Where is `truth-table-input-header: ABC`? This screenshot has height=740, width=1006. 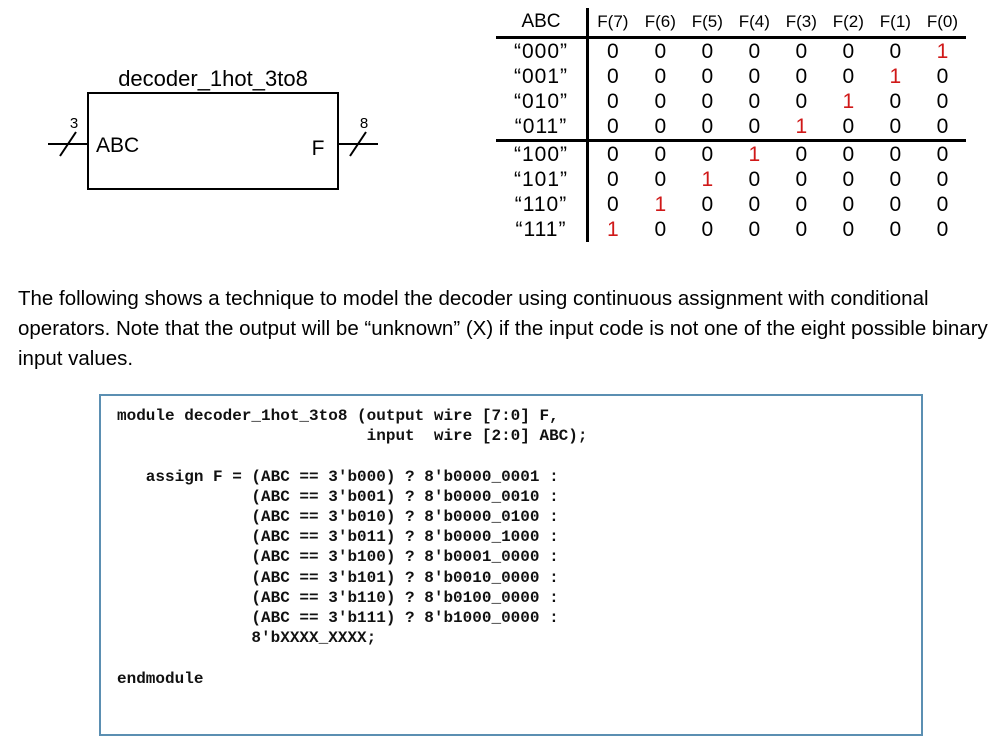
truth-table-input-header: ABC is located at coordinates (542, 23).